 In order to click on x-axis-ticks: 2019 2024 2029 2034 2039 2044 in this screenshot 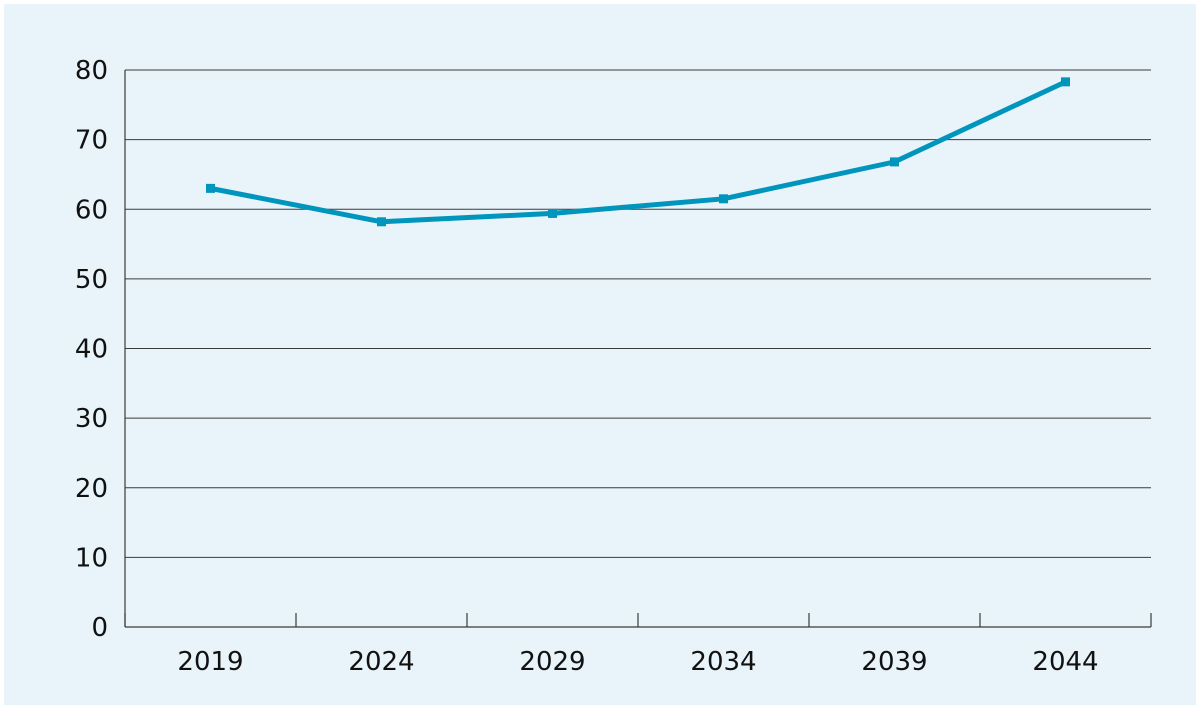, I will do `click(637, 662)`.